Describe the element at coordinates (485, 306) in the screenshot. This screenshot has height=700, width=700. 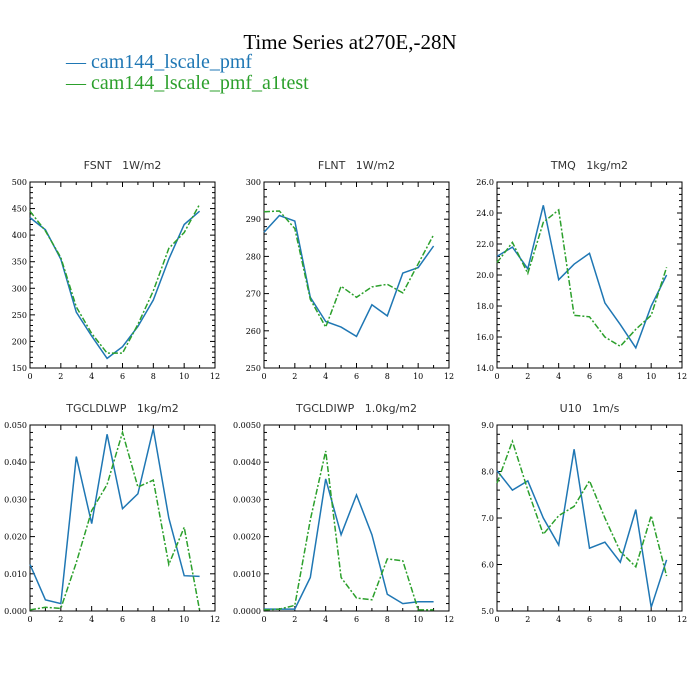
I see `y-tick-label: 18.0` at that location.